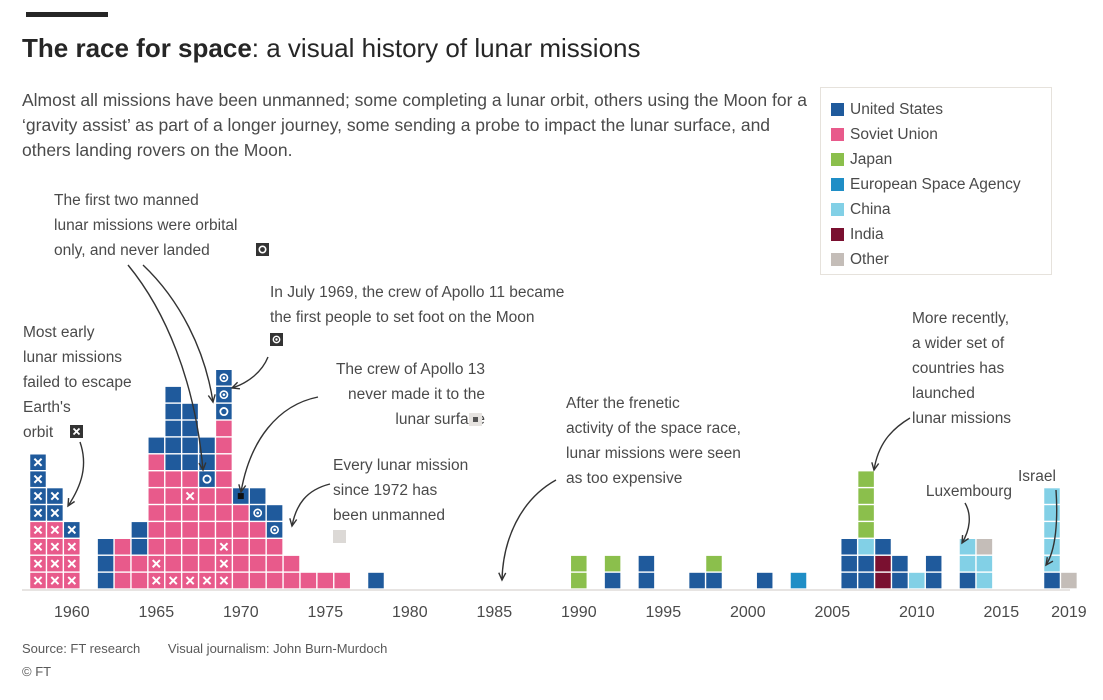  What do you see at coordinates (258, 513) in the screenshot?
I see `landing-marker` at bounding box center [258, 513].